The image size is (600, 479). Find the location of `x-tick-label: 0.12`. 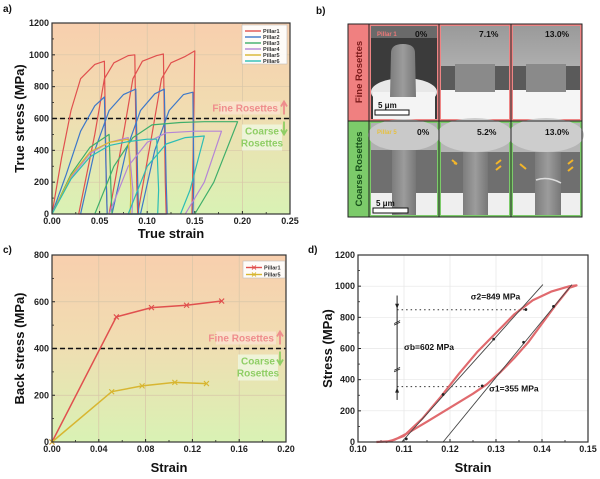

x-tick-label: 0.12 is located at coordinates (193, 449).